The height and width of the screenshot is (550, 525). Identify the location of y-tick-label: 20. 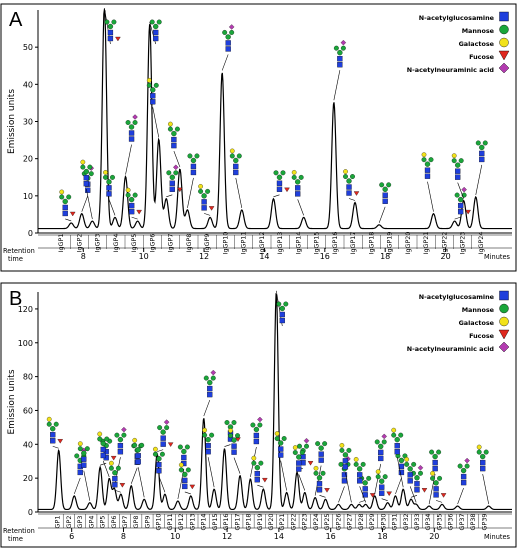
(28, 159).